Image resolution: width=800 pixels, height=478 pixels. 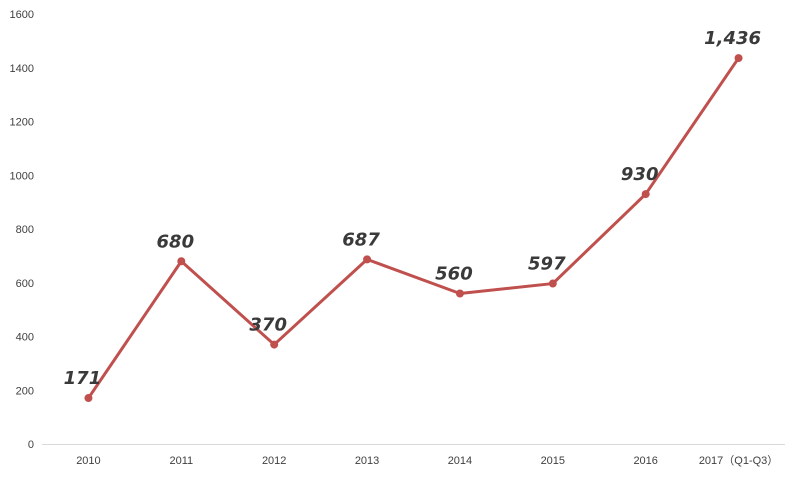 What do you see at coordinates (22, 176) in the screenshot?
I see `y-tick-label: 1000` at bounding box center [22, 176].